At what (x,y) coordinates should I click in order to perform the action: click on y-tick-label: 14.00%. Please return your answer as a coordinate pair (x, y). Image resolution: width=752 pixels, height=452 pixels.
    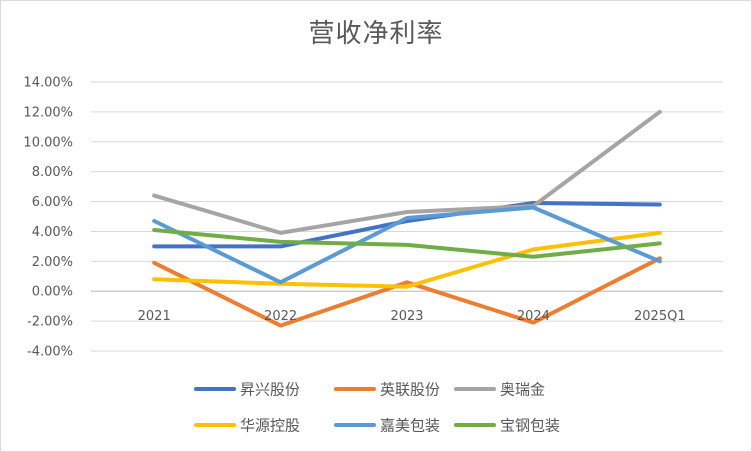
    Looking at the image, I should click on (48, 83).